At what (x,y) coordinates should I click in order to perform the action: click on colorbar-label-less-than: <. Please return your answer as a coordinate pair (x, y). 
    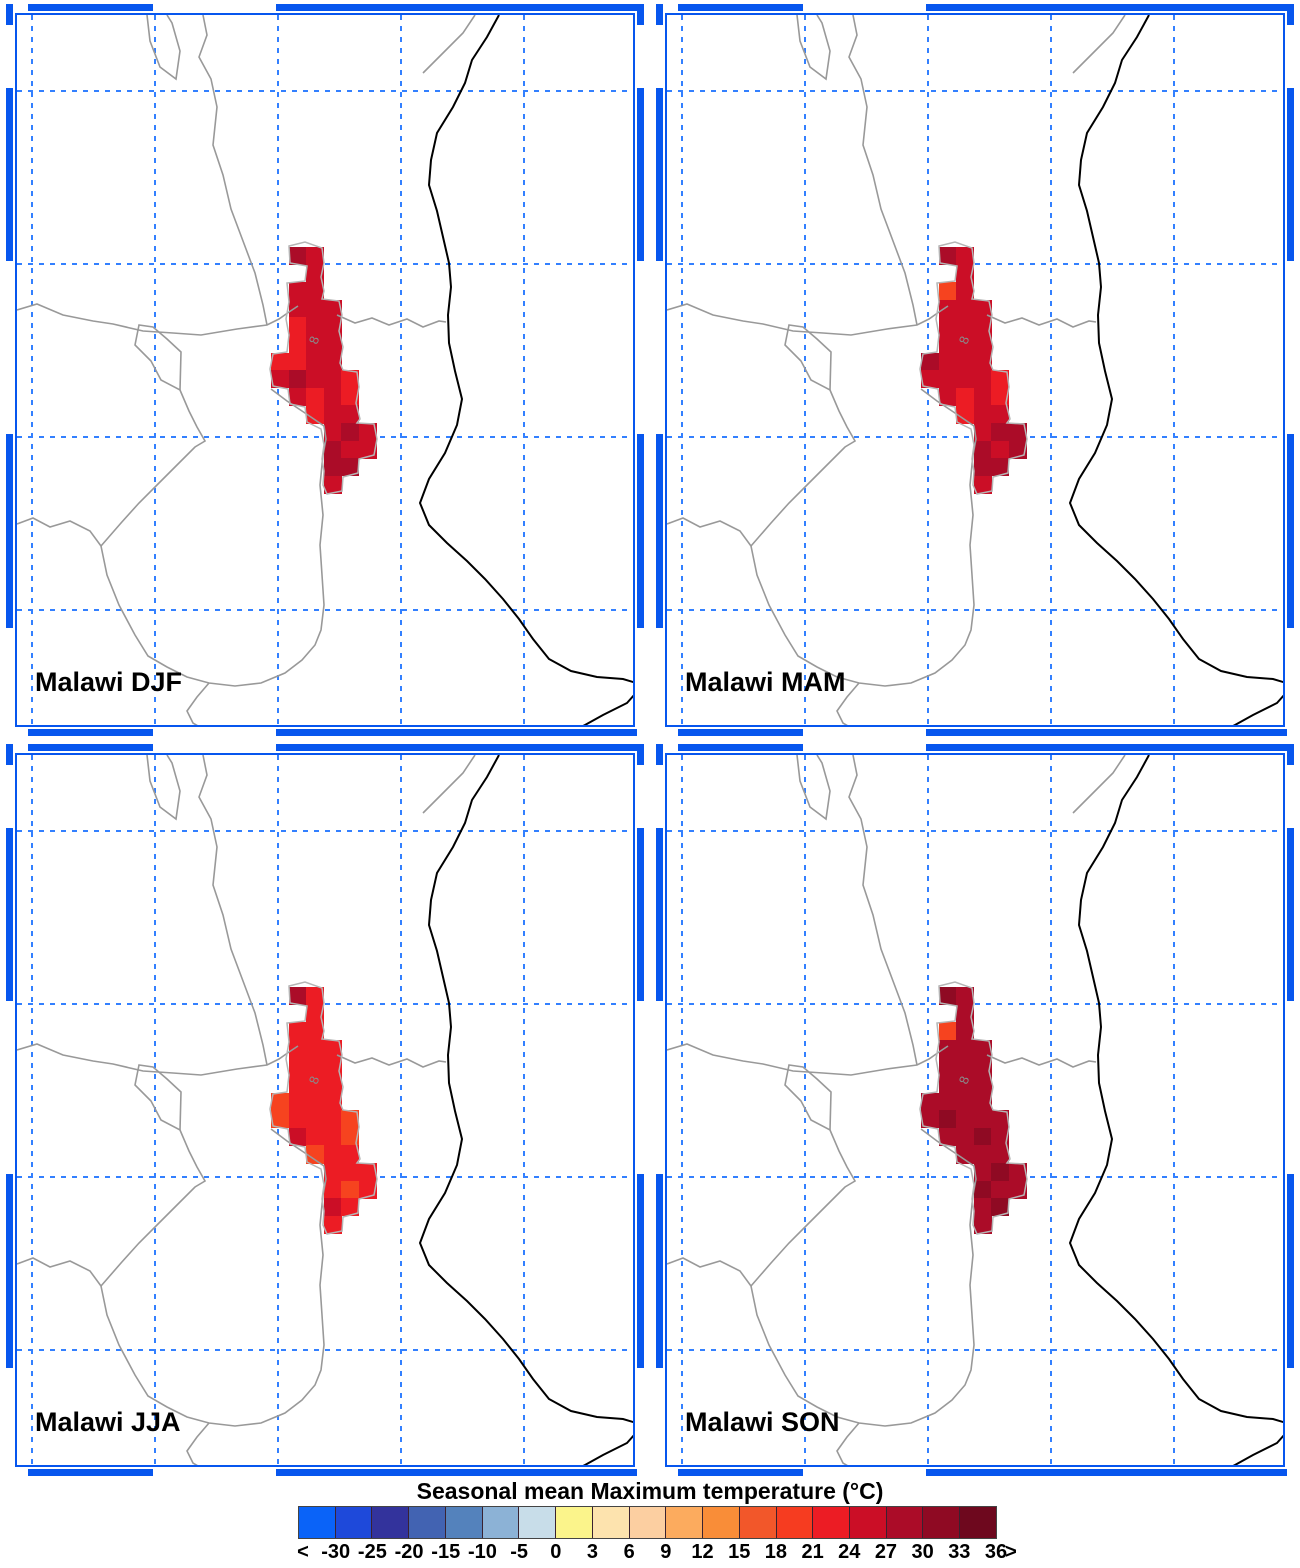
    Looking at the image, I should click on (303, 1552).